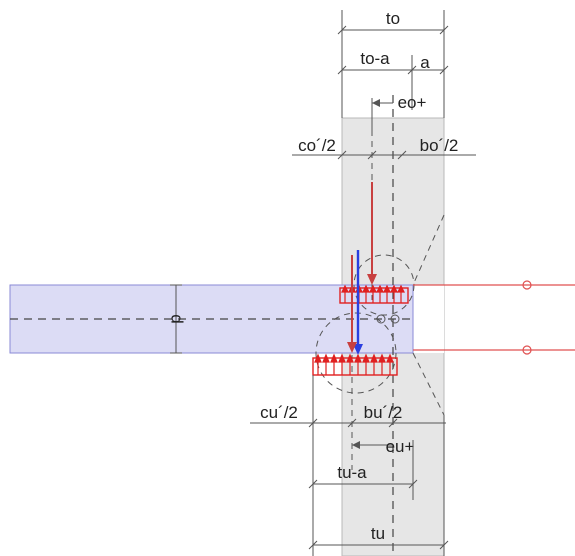 The width and height of the screenshot is (575, 556). I want to click on tu-a-dimension, so click(363, 470).